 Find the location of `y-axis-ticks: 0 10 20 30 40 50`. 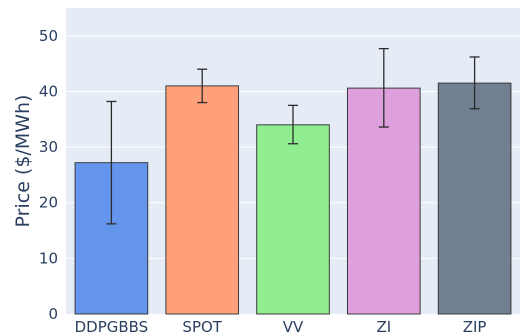

y-axis-ticks: 0 10 20 30 40 50 is located at coordinates (48, 175).